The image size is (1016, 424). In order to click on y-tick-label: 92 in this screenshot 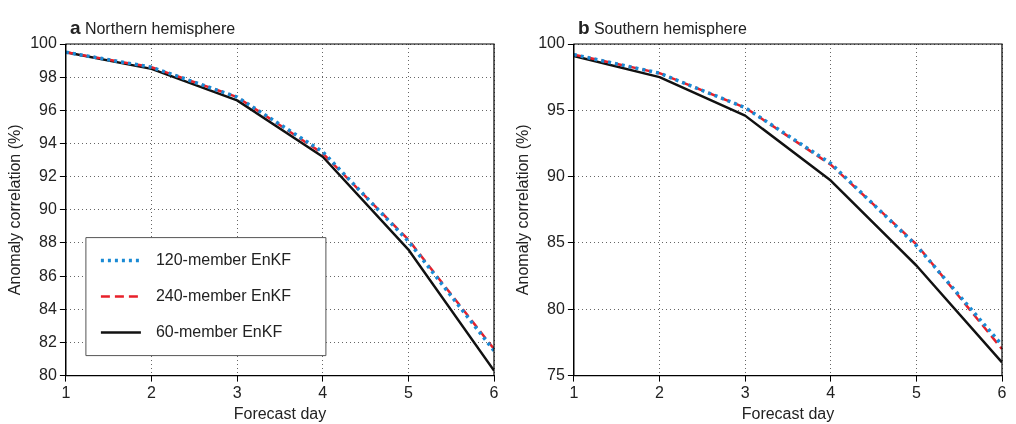, I will do `click(48, 176)`.